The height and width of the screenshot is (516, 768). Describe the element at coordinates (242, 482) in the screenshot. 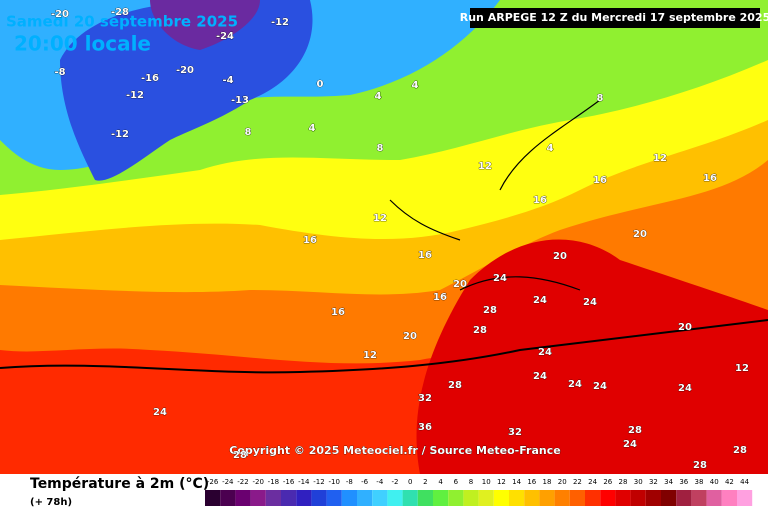

I see `colorbar-tick-label: -22` at that location.